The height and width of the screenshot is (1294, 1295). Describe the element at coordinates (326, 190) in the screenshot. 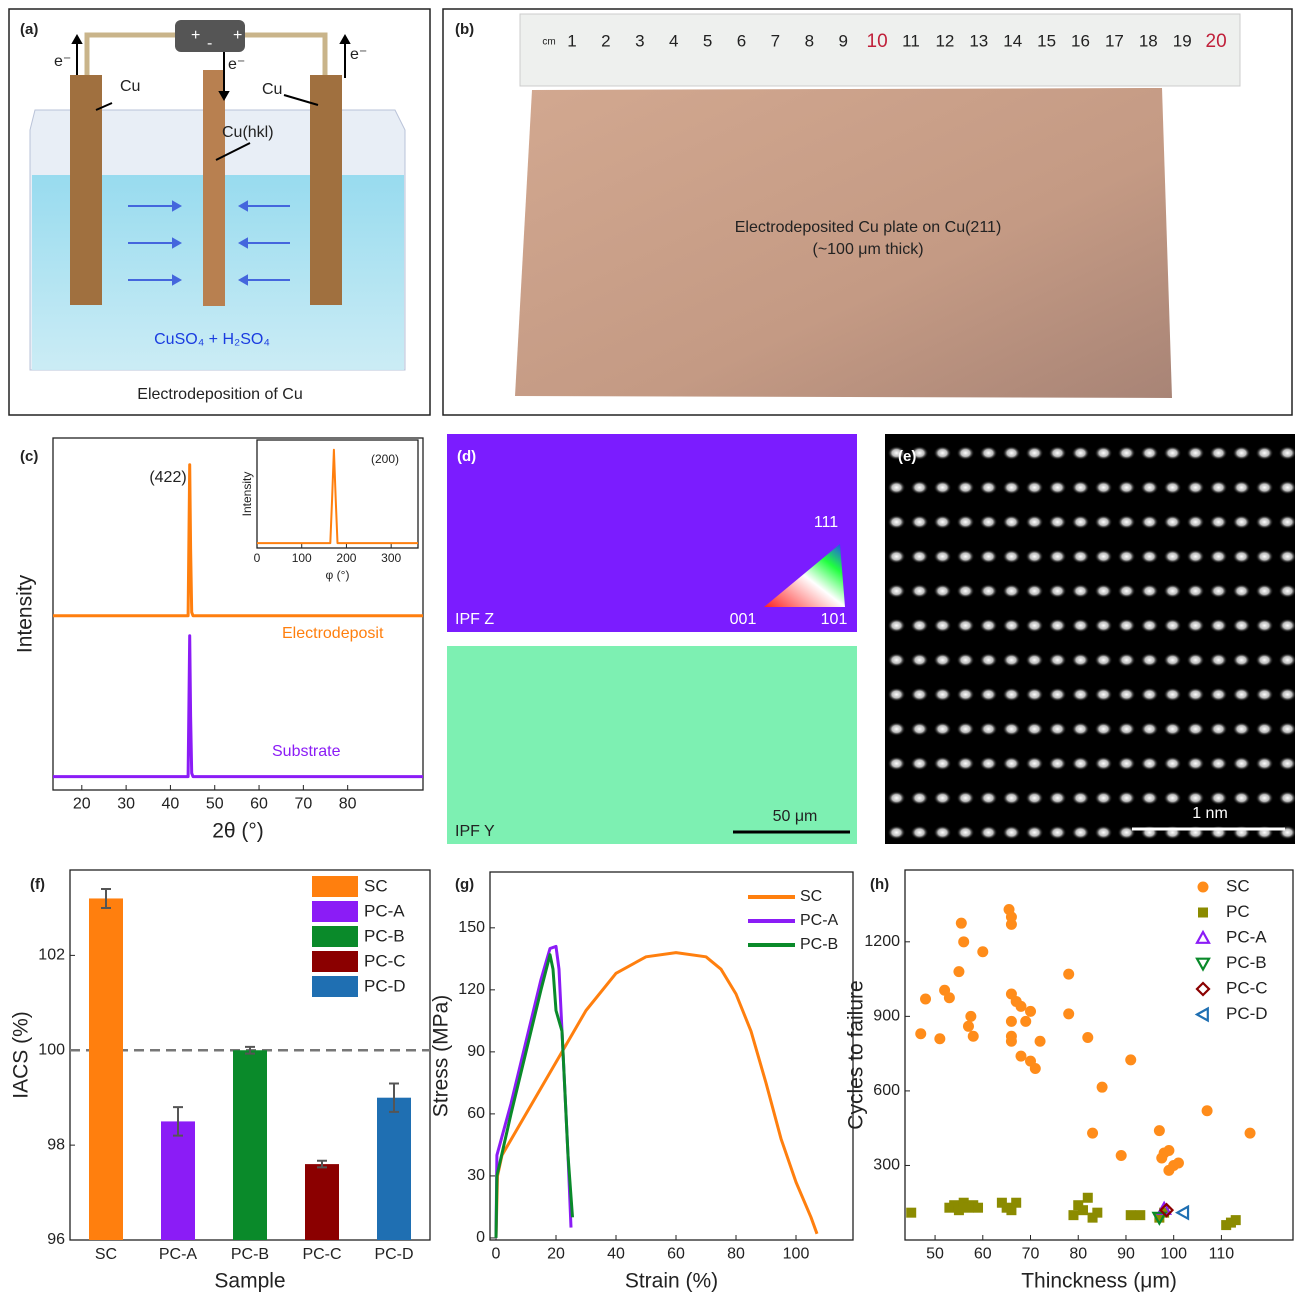

I see `electrode` at that location.